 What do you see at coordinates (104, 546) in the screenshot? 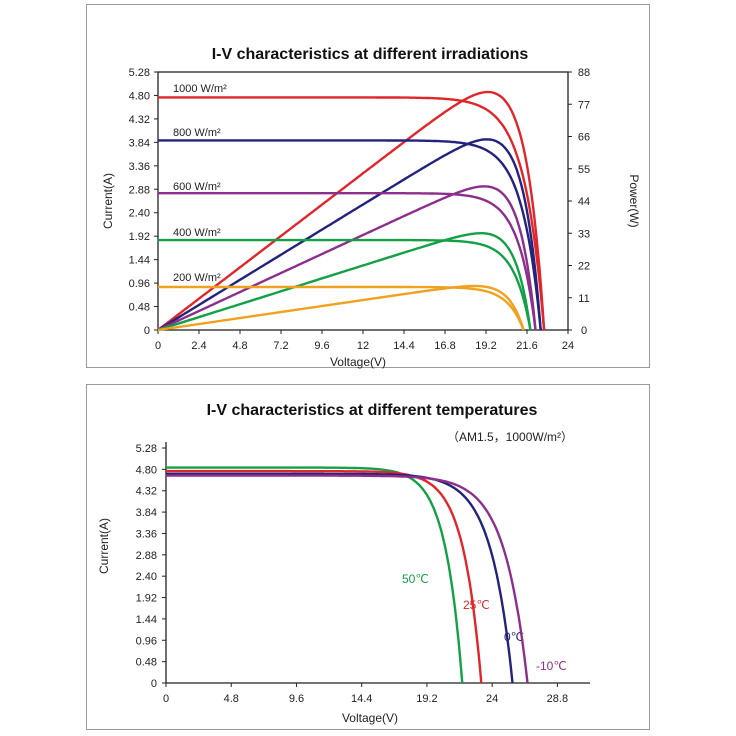
I see `chart2-y-axis-label: Current(A)` at bounding box center [104, 546].